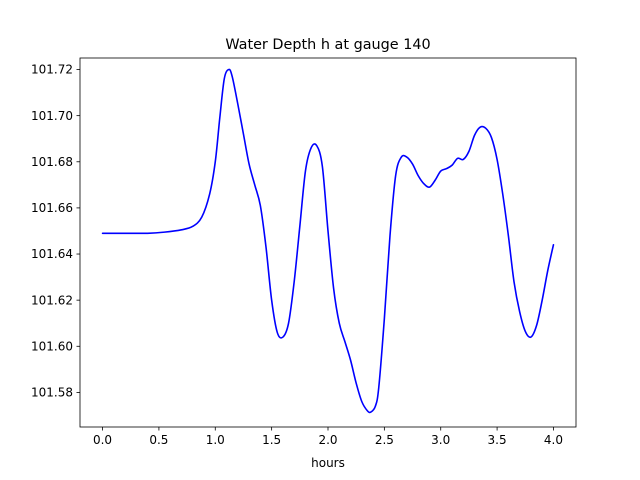 This screenshot has height=480, width=640. Describe the element at coordinates (327, 440) in the screenshot. I see `x-tick-label: 2.0` at that location.